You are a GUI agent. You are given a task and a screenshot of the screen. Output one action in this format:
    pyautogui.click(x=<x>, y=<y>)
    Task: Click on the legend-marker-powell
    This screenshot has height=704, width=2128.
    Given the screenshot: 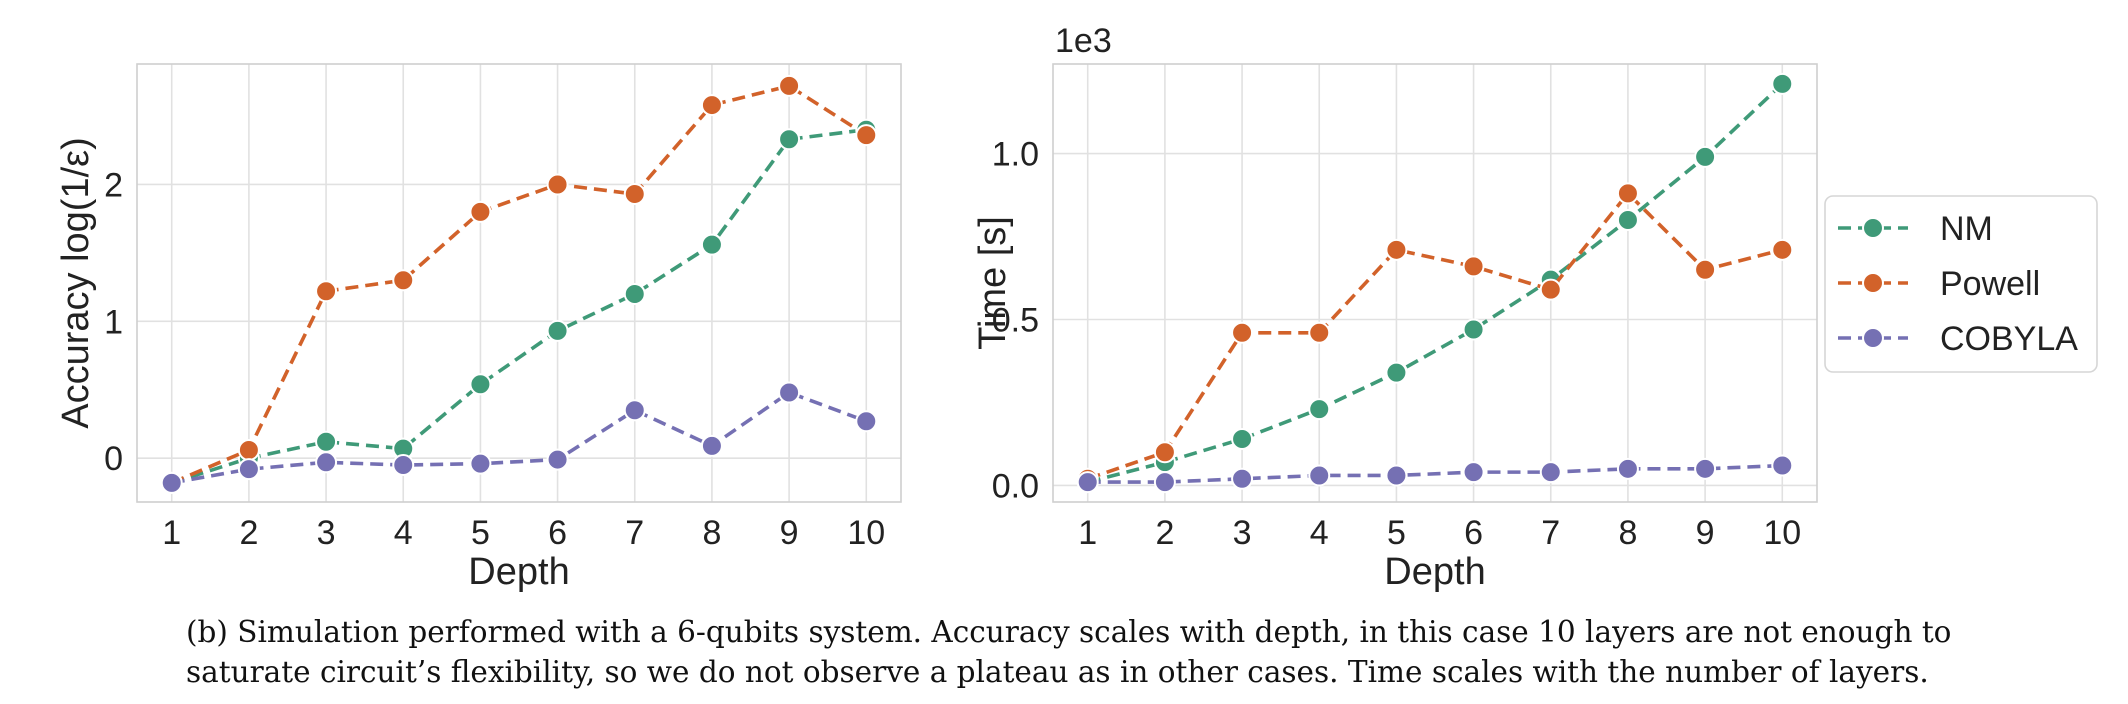 What is the action you would take?
    pyautogui.click(x=1873, y=283)
    